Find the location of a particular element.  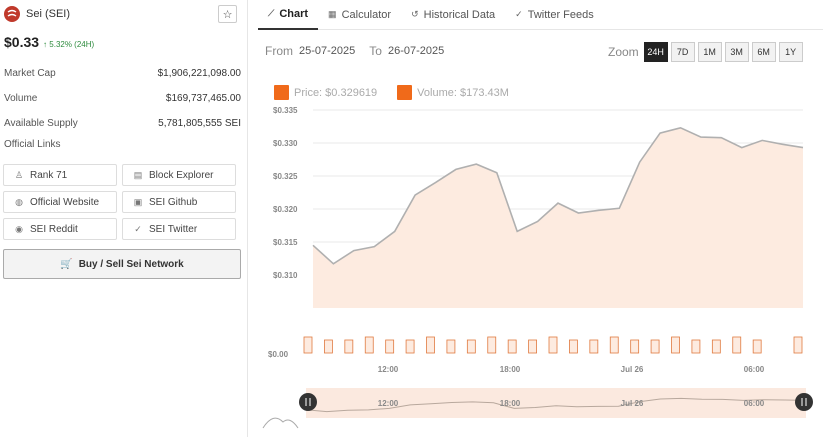

zoom-6m-button: 6M is located at coordinates (763, 52).